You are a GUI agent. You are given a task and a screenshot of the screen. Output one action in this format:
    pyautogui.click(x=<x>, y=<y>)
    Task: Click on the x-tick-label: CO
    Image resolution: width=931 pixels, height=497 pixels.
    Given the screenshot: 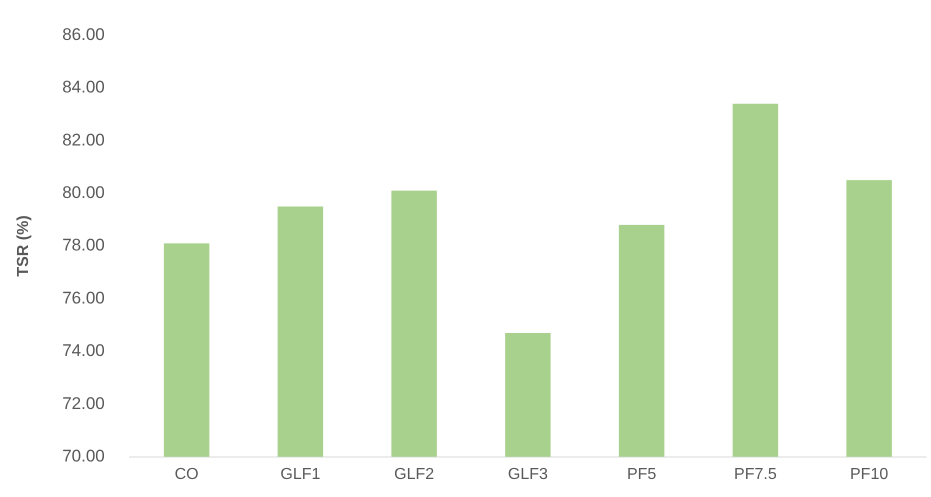 What is the action you would take?
    pyautogui.click(x=186, y=474)
    